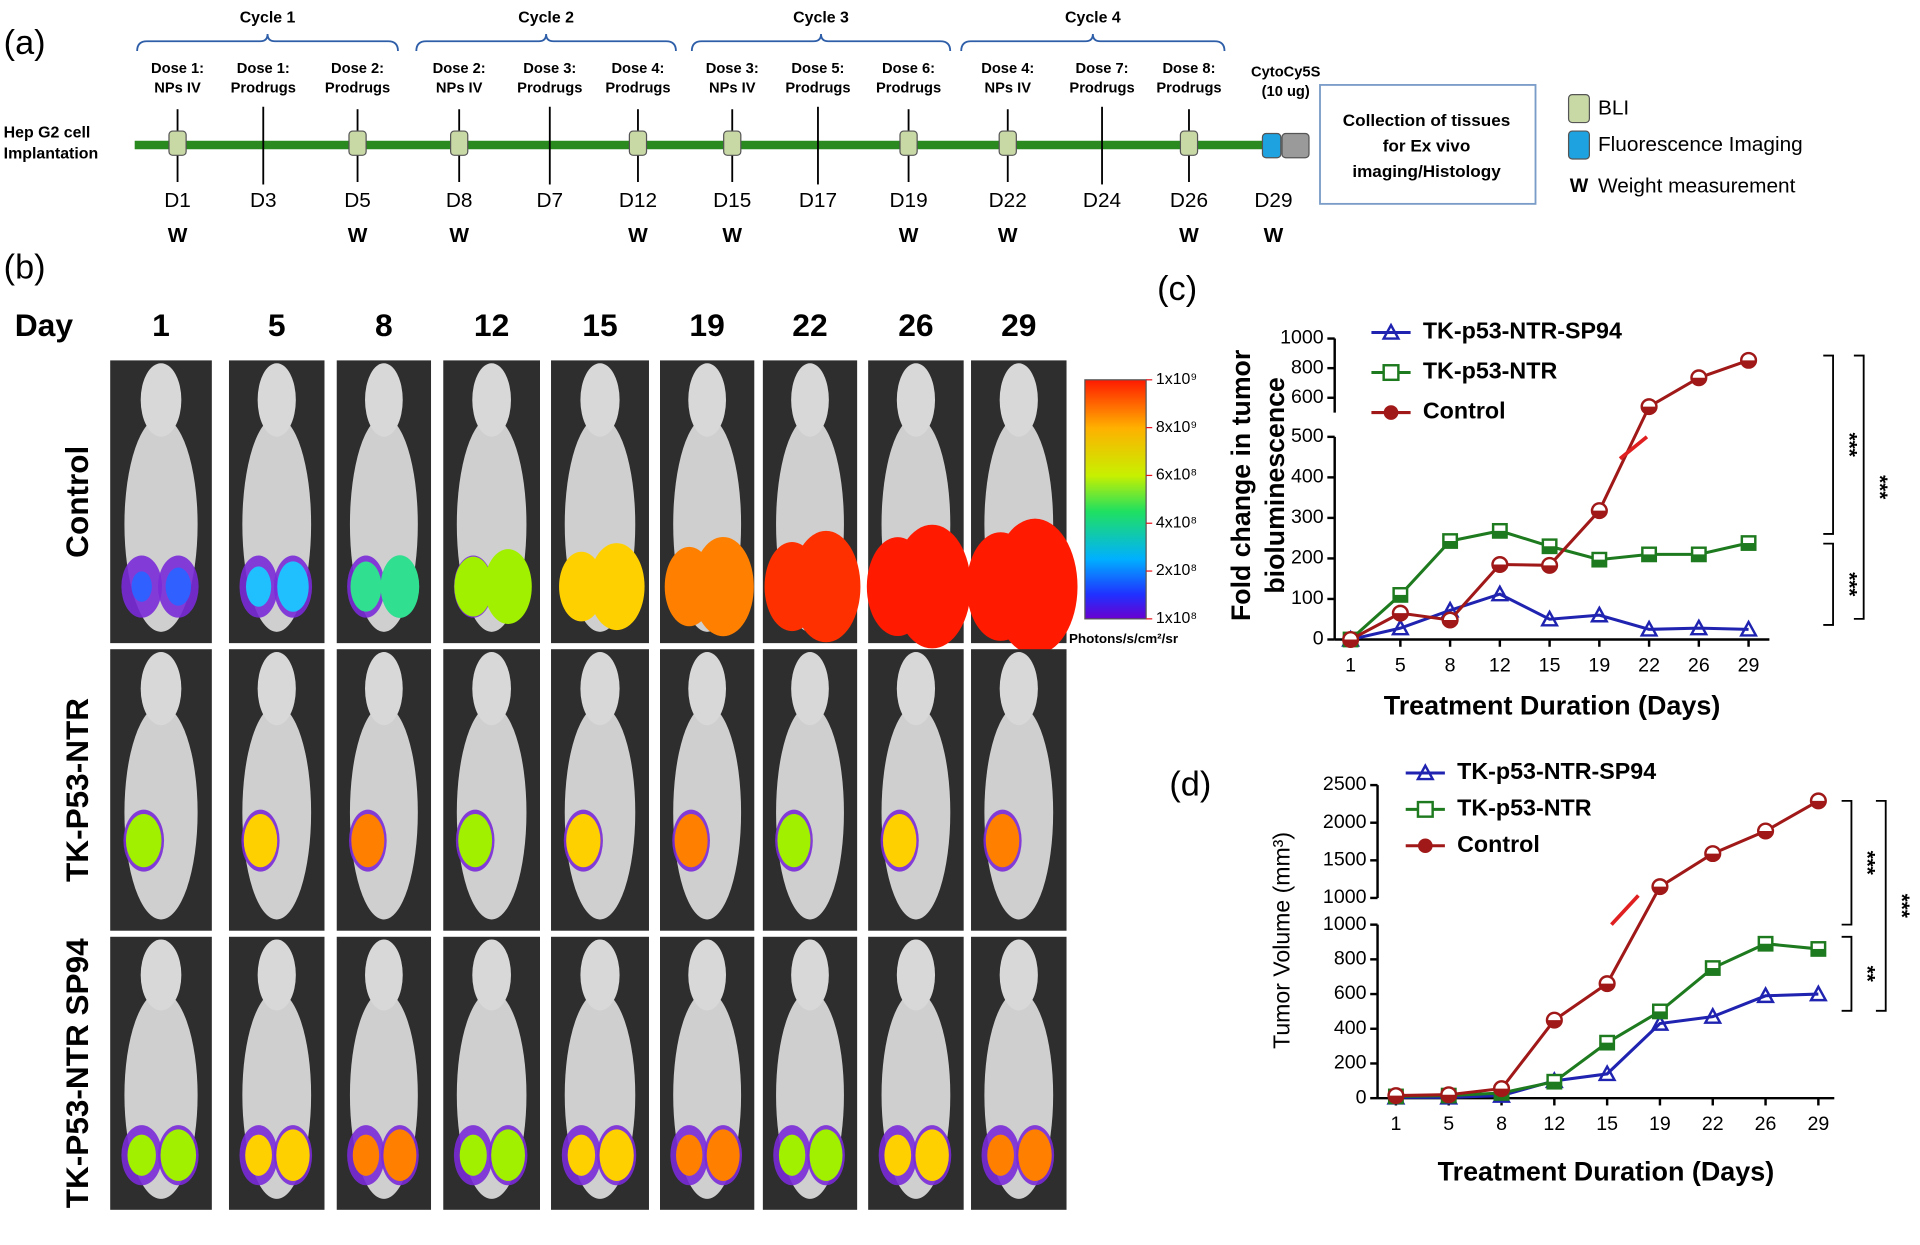 The width and height of the screenshot is (1920, 1245). Describe the element at coordinates (1176, 618) in the screenshot. I see `colorbar-label: 1x10⁸` at that location.